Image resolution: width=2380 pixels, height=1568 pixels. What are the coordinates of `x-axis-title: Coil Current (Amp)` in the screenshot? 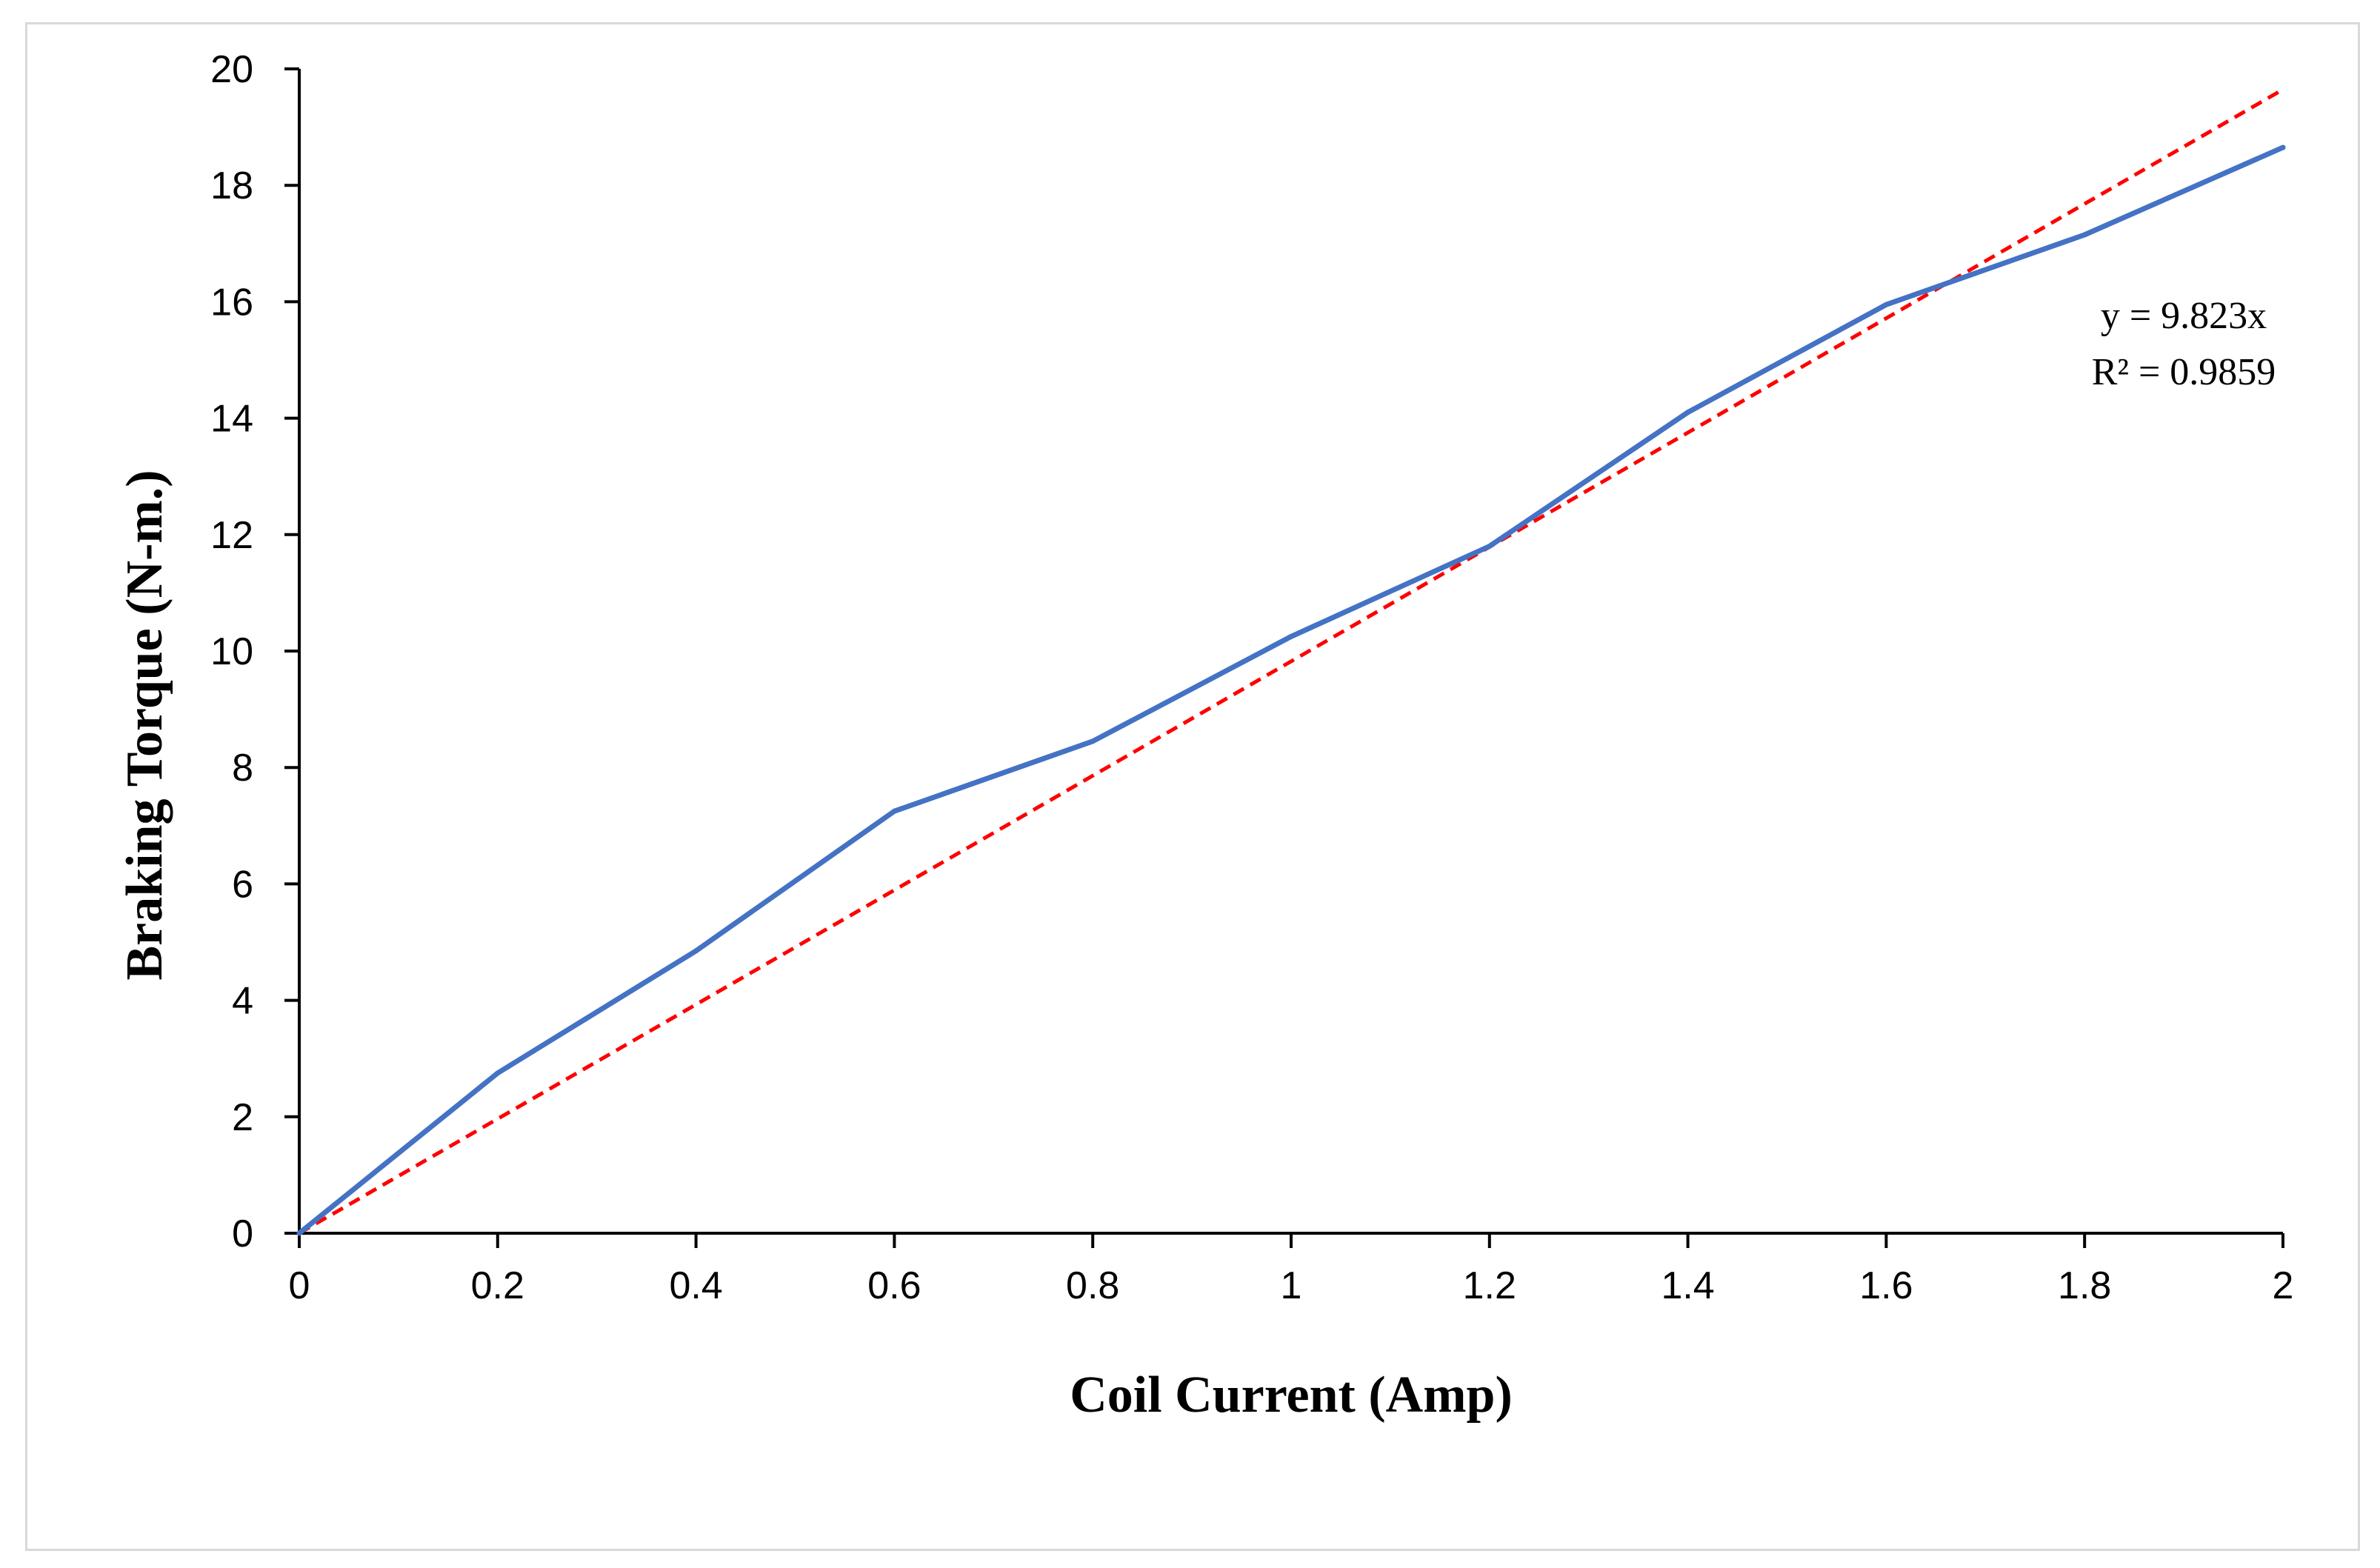 It's located at (1291, 1396).